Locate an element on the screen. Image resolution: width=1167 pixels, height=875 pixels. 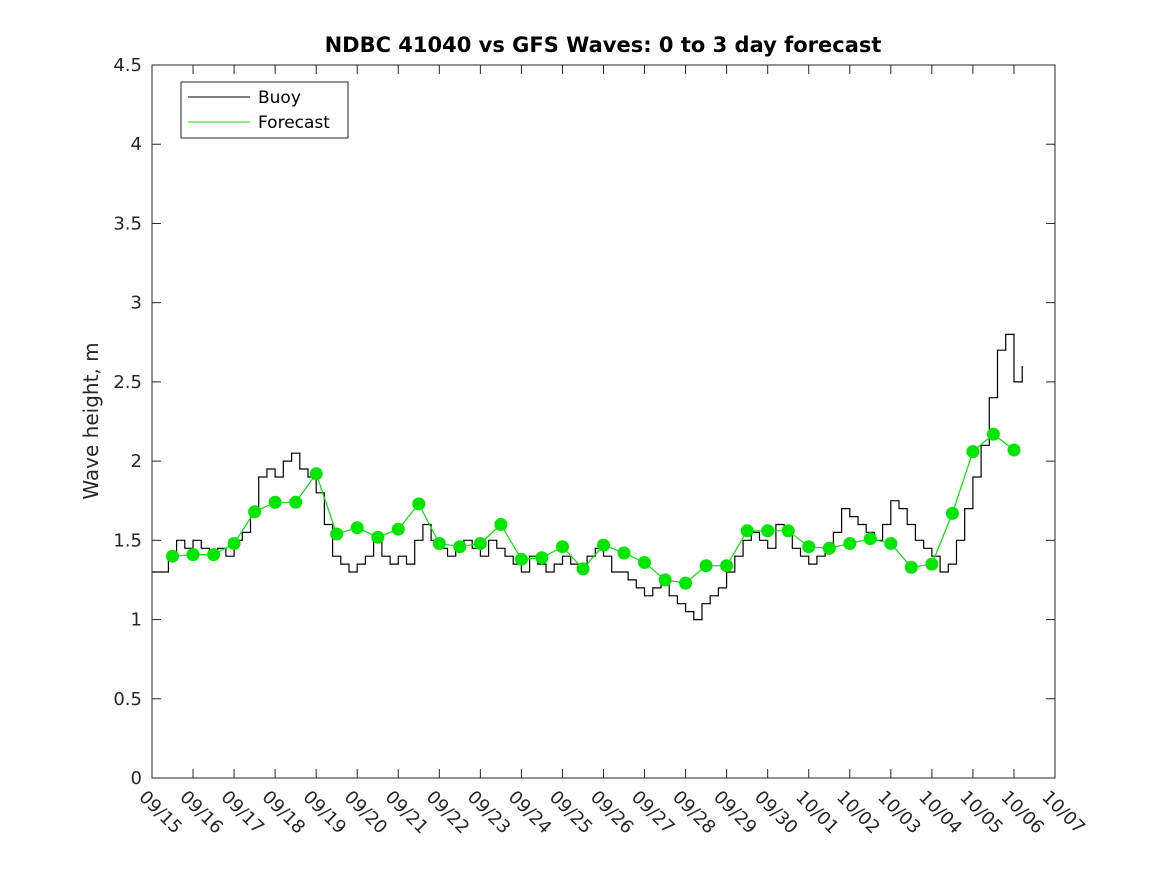
y-tick-label: 0.5 is located at coordinates (127, 699).